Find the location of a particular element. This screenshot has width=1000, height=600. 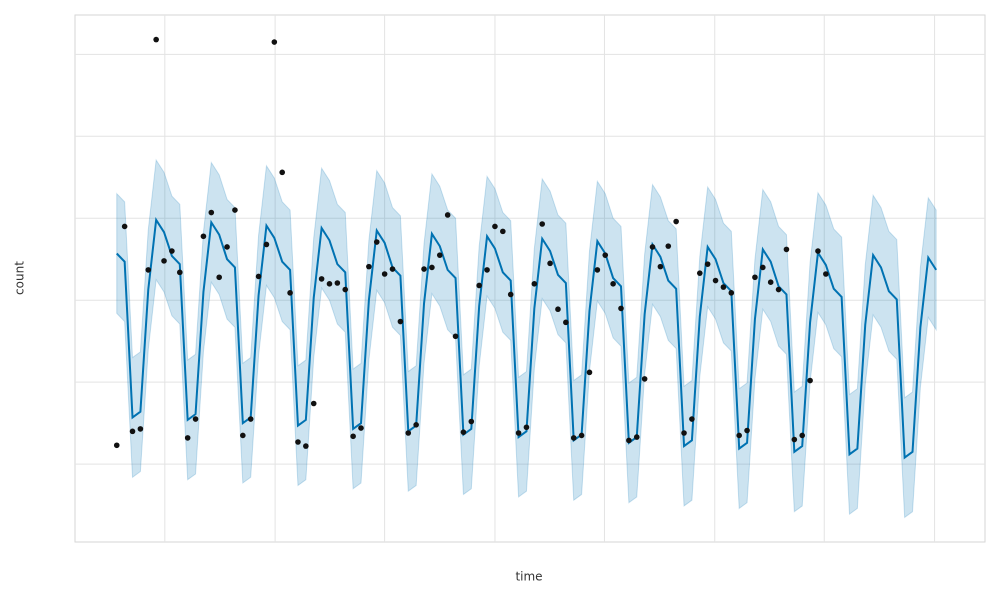

x-axis-label: time is located at coordinates (528, 577).